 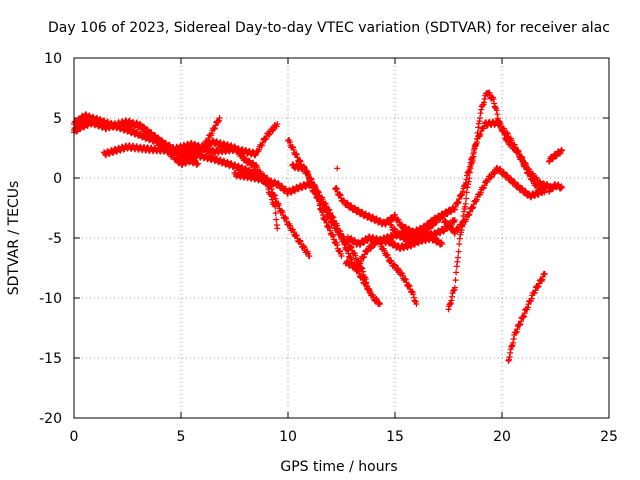 I want to click on series-arc-n, so click(x=496, y=201).